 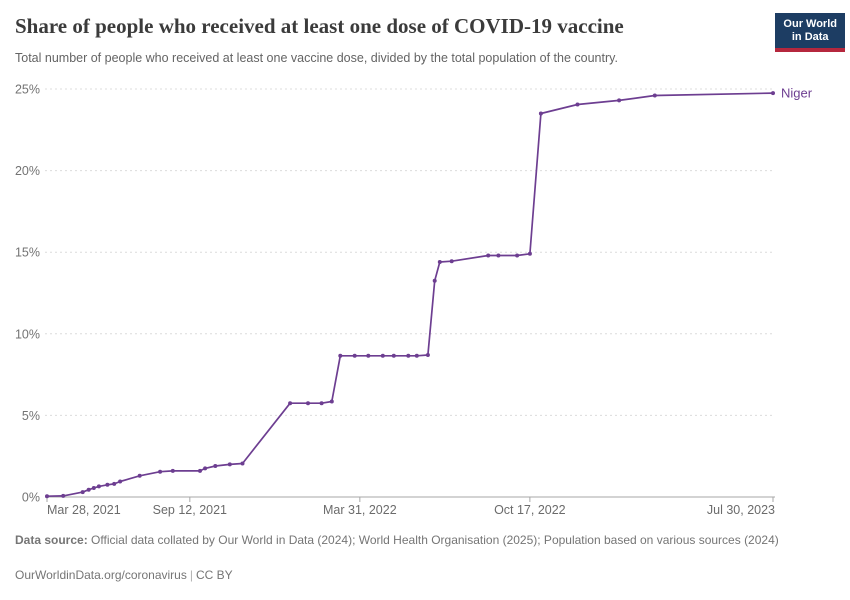 I want to click on owid-url-link: OurWorldinData.org/coronavirus, so click(x=101, y=575).